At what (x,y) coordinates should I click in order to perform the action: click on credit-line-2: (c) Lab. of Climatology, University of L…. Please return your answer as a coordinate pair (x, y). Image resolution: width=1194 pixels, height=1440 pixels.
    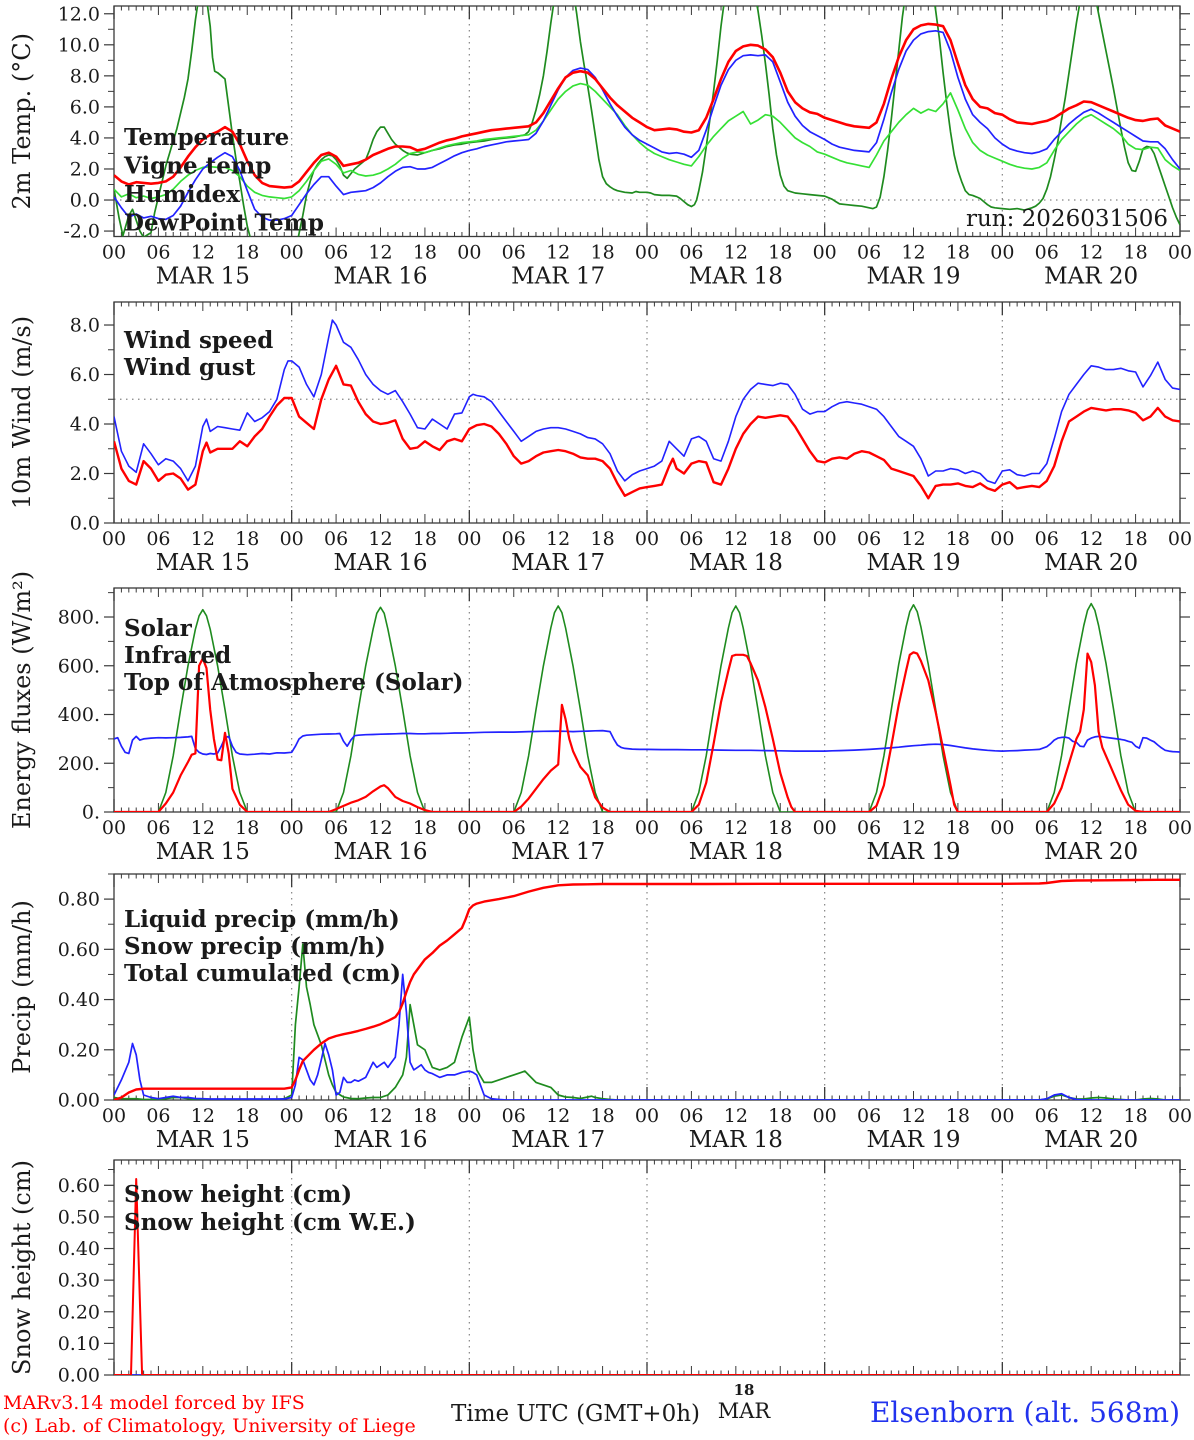
    Looking at the image, I should click on (209, 1426).